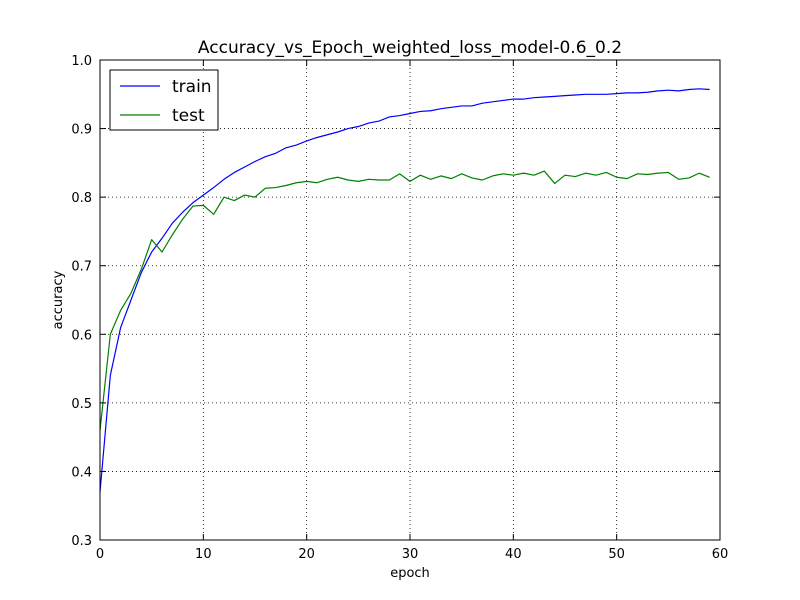  I want to click on x-tick-label: 50, so click(616, 554).